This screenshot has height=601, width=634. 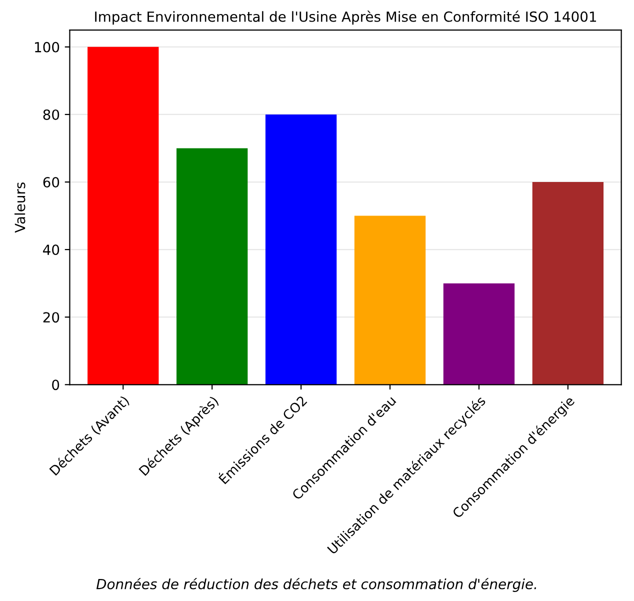 What do you see at coordinates (56, 385) in the screenshot?
I see `y-tick-label: 0` at bounding box center [56, 385].